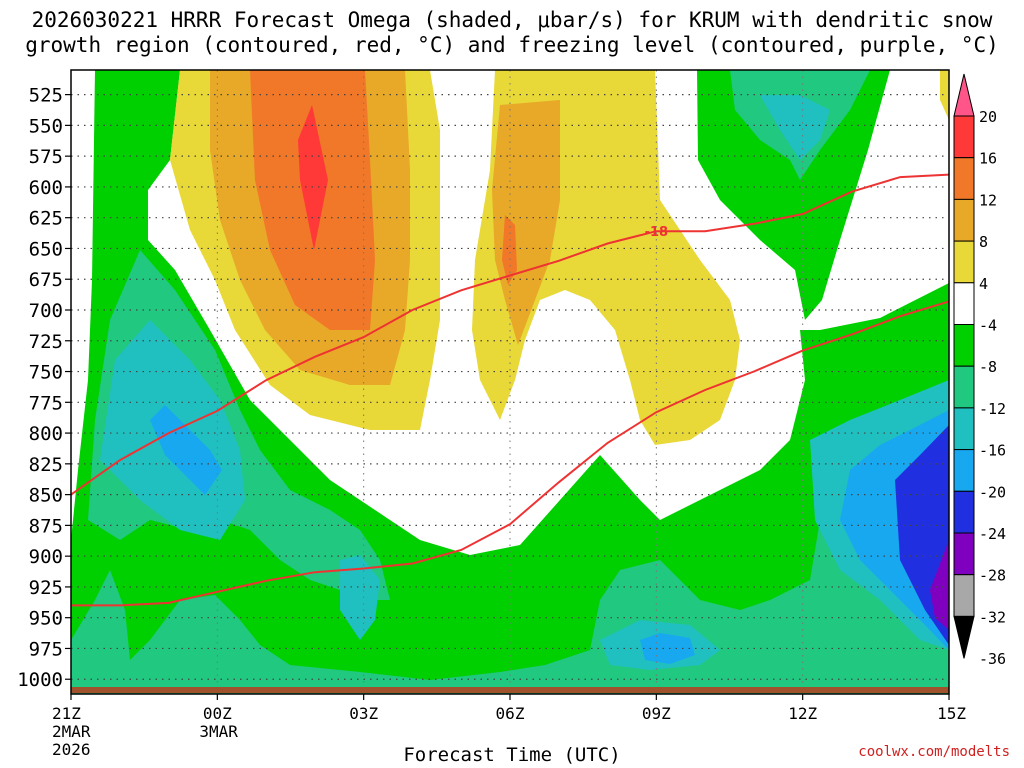  I want to click on omega-region-o, so click(509, 250).